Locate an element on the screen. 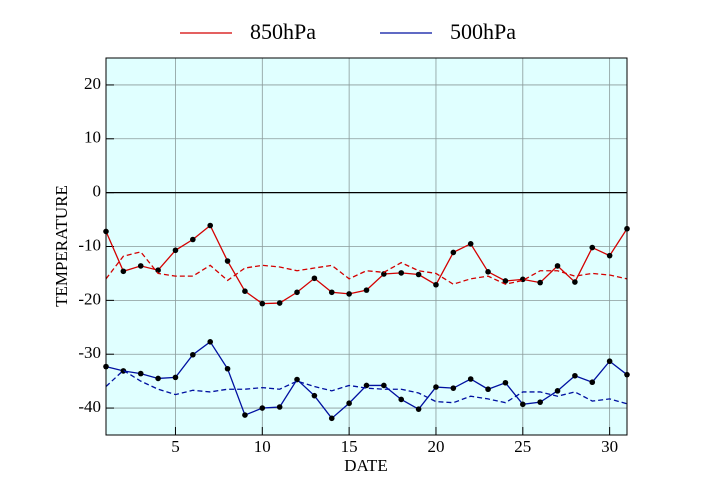 The image size is (702, 496). y-tick-label: -30 is located at coordinates (89, 352).